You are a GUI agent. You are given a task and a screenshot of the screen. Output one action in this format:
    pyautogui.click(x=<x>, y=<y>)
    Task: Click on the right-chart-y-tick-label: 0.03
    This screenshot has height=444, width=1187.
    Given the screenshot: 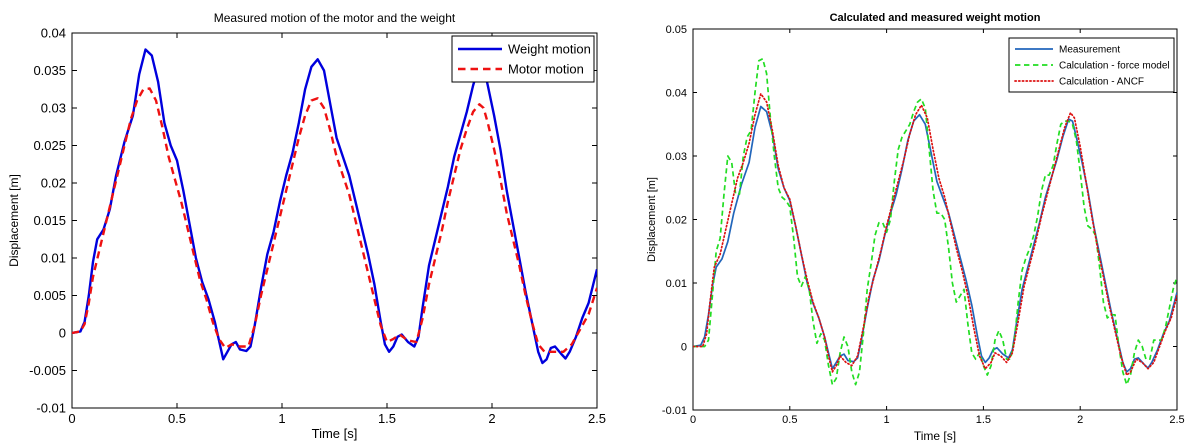 What is the action you would take?
    pyautogui.click(x=676, y=157)
    